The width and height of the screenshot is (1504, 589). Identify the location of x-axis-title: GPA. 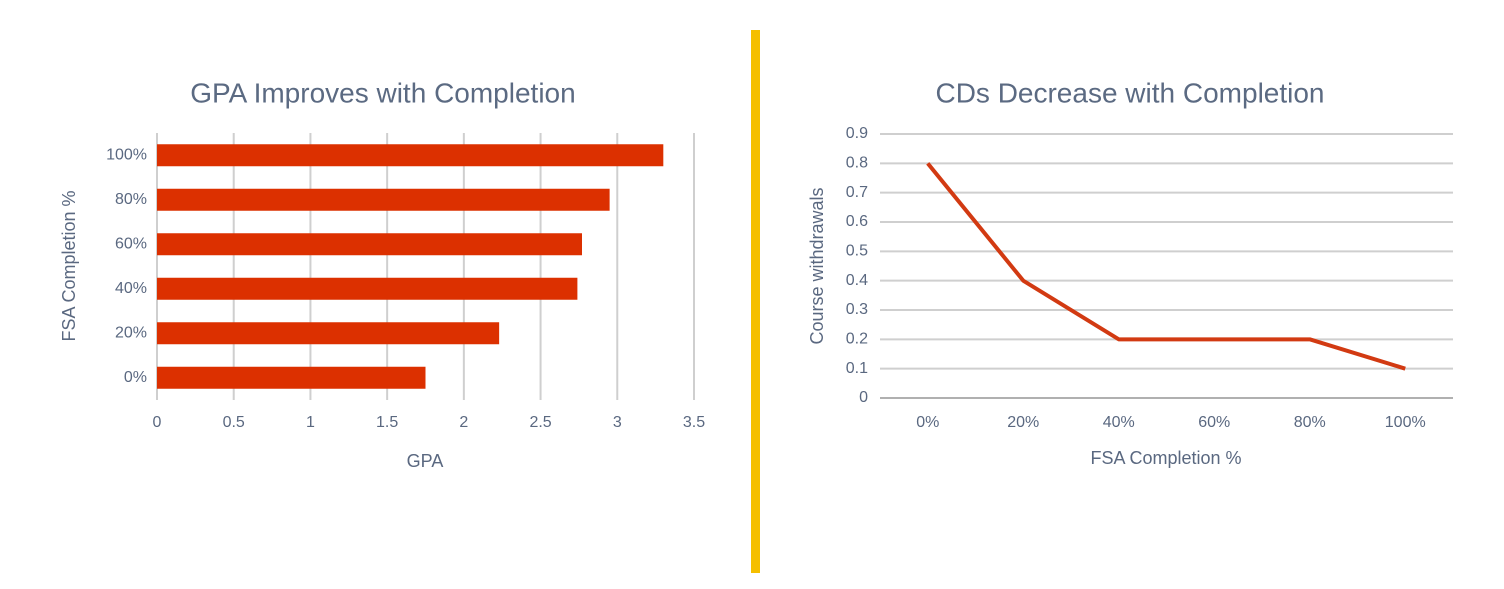
(425, 461).